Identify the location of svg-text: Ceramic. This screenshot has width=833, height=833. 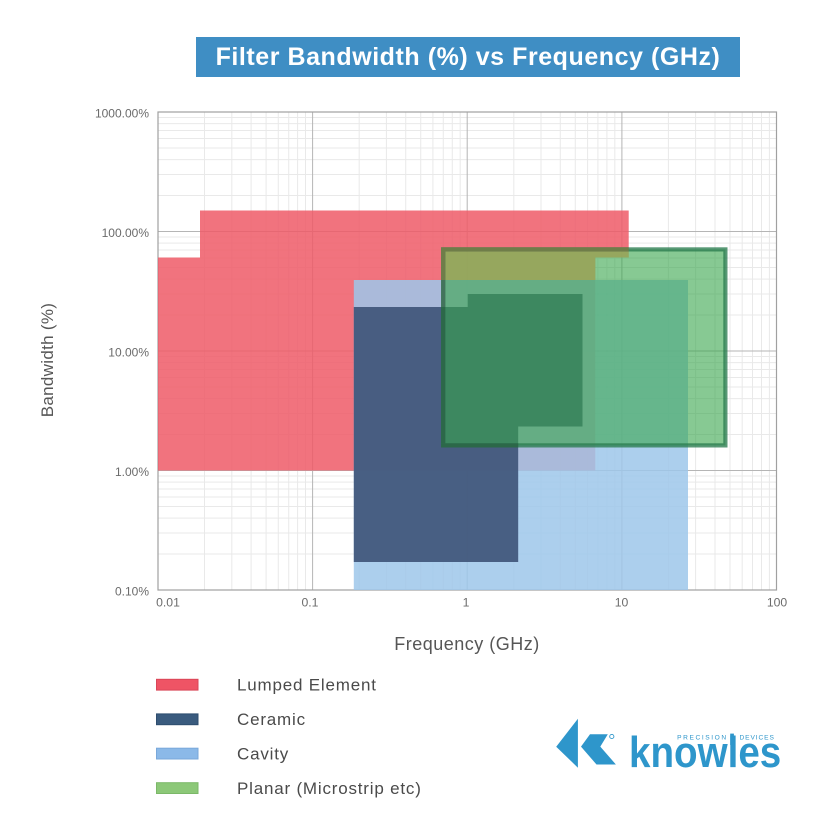
(271, 719).